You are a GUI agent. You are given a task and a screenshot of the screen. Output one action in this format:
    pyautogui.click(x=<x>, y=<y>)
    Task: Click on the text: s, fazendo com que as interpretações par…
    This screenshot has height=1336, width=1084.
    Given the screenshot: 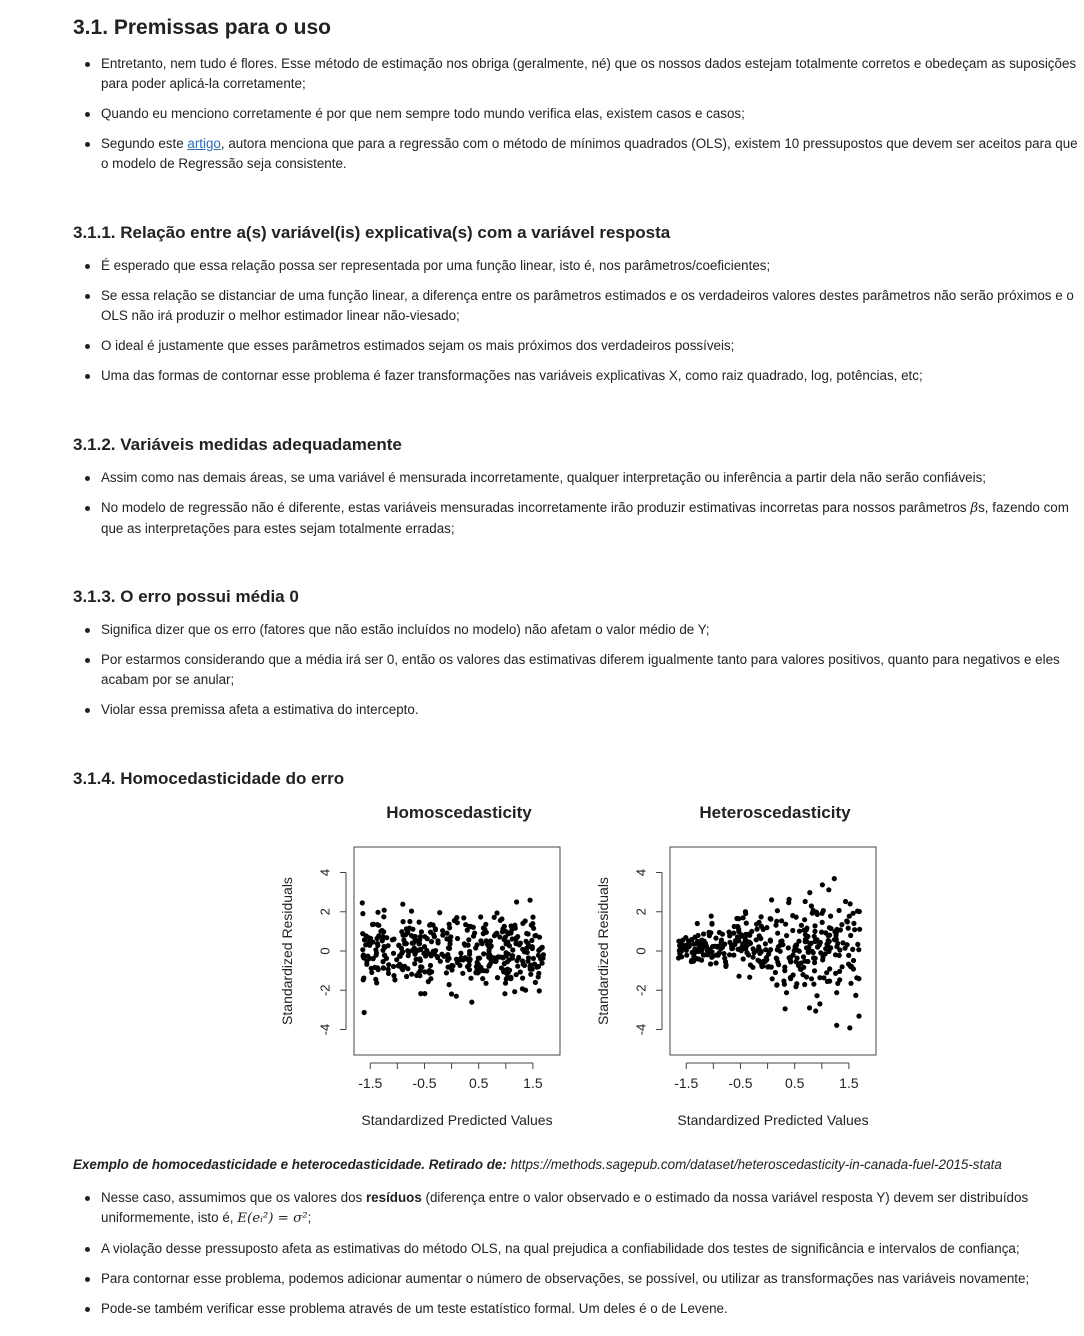 What is the action you would take?
    pyautogui.click(x=585, y=518)
    